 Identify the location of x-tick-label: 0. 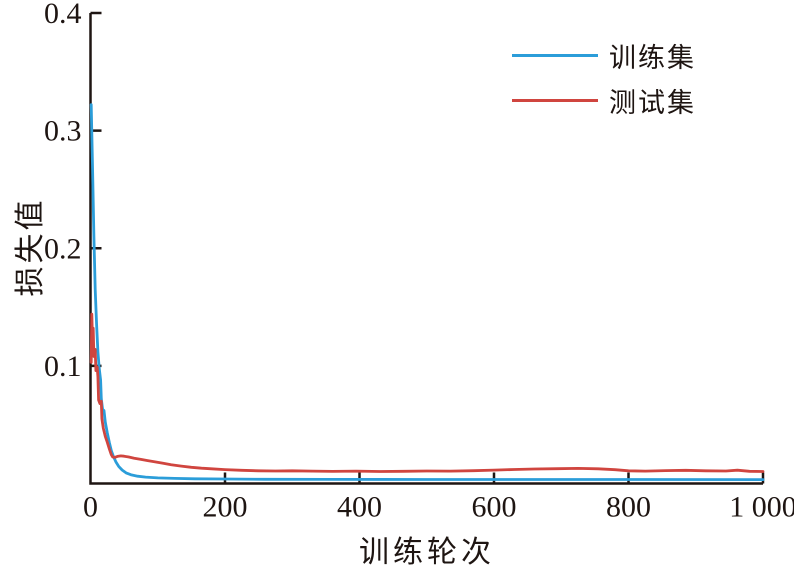
(90, 507).